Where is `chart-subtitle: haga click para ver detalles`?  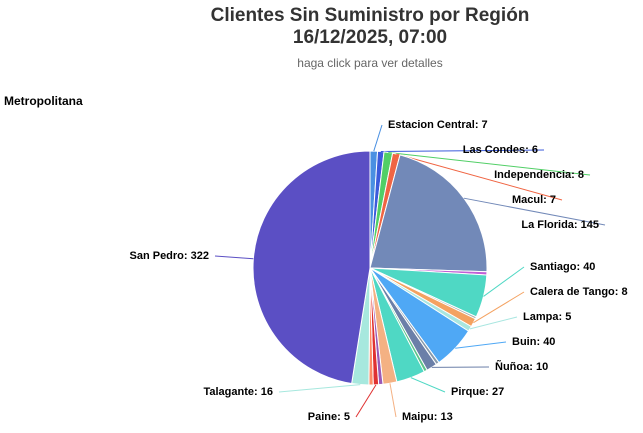
chart-subtitle: haga click para ver detalles is located at coordinates (369, 63).